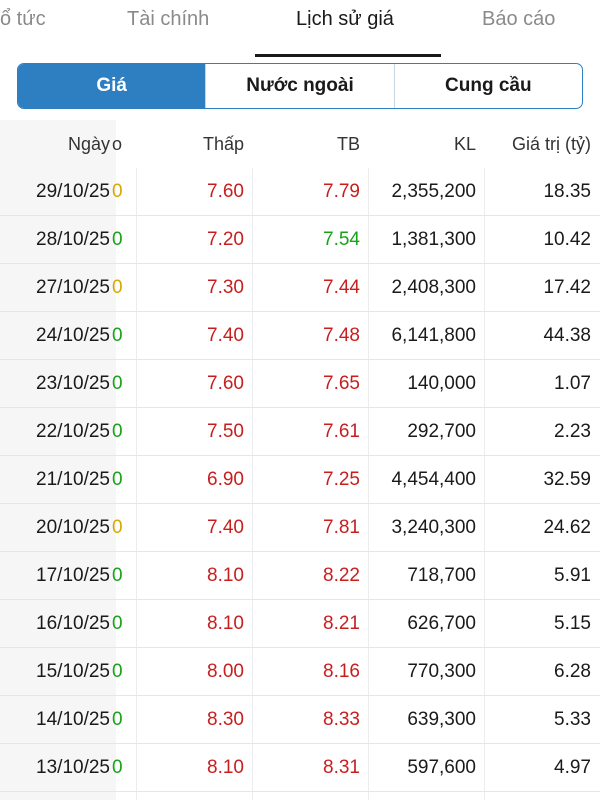 The height and width of the screenshot is (800, 600). I want to click on cell-volume: 4,454,400, so click(433, 479).